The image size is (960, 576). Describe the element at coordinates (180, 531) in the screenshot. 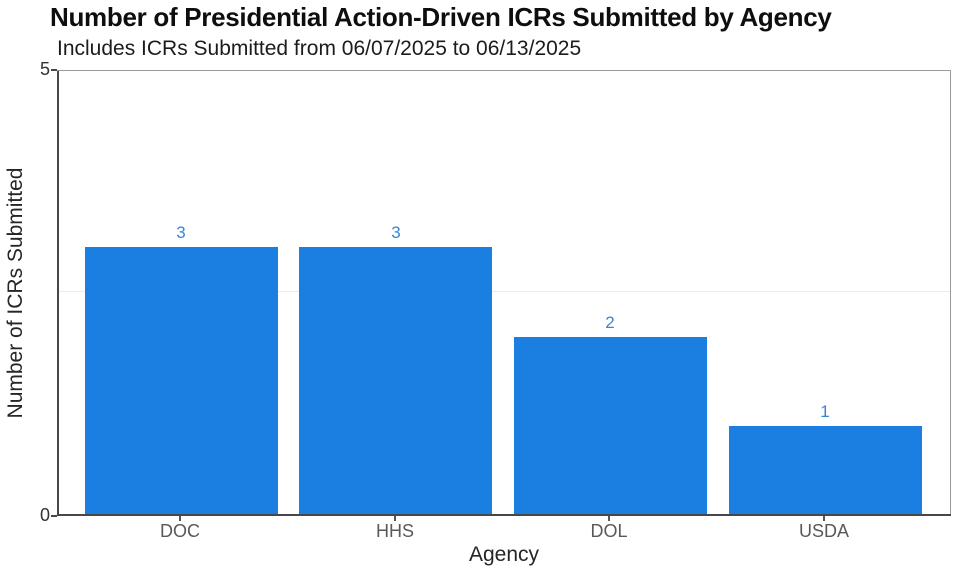

I see `x-tick-label-doc: DOC` at that location.